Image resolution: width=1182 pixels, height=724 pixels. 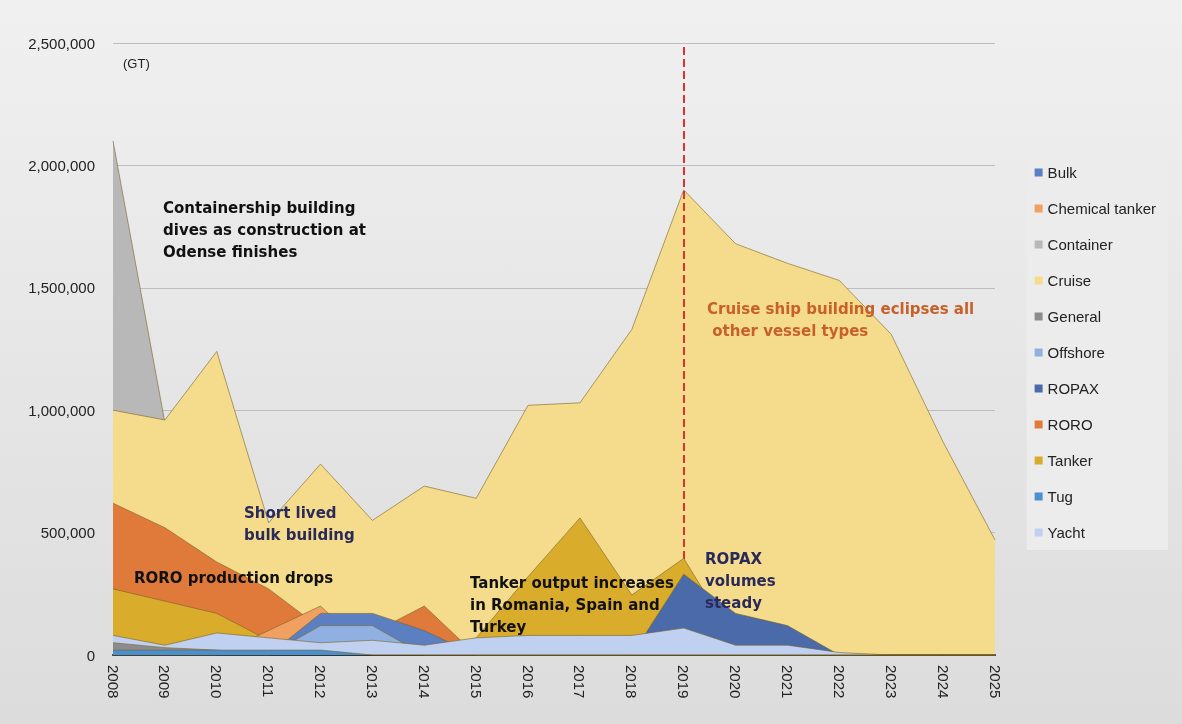 I want to click on x-tick-label: 2009, so click(x=165, y=682).